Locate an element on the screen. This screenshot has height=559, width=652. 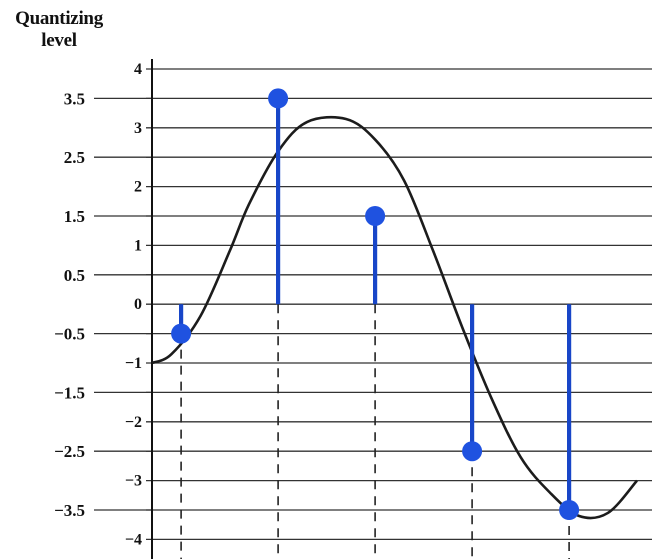
y-tick-label-half: 0.5 is located at coordinates (74, 275).